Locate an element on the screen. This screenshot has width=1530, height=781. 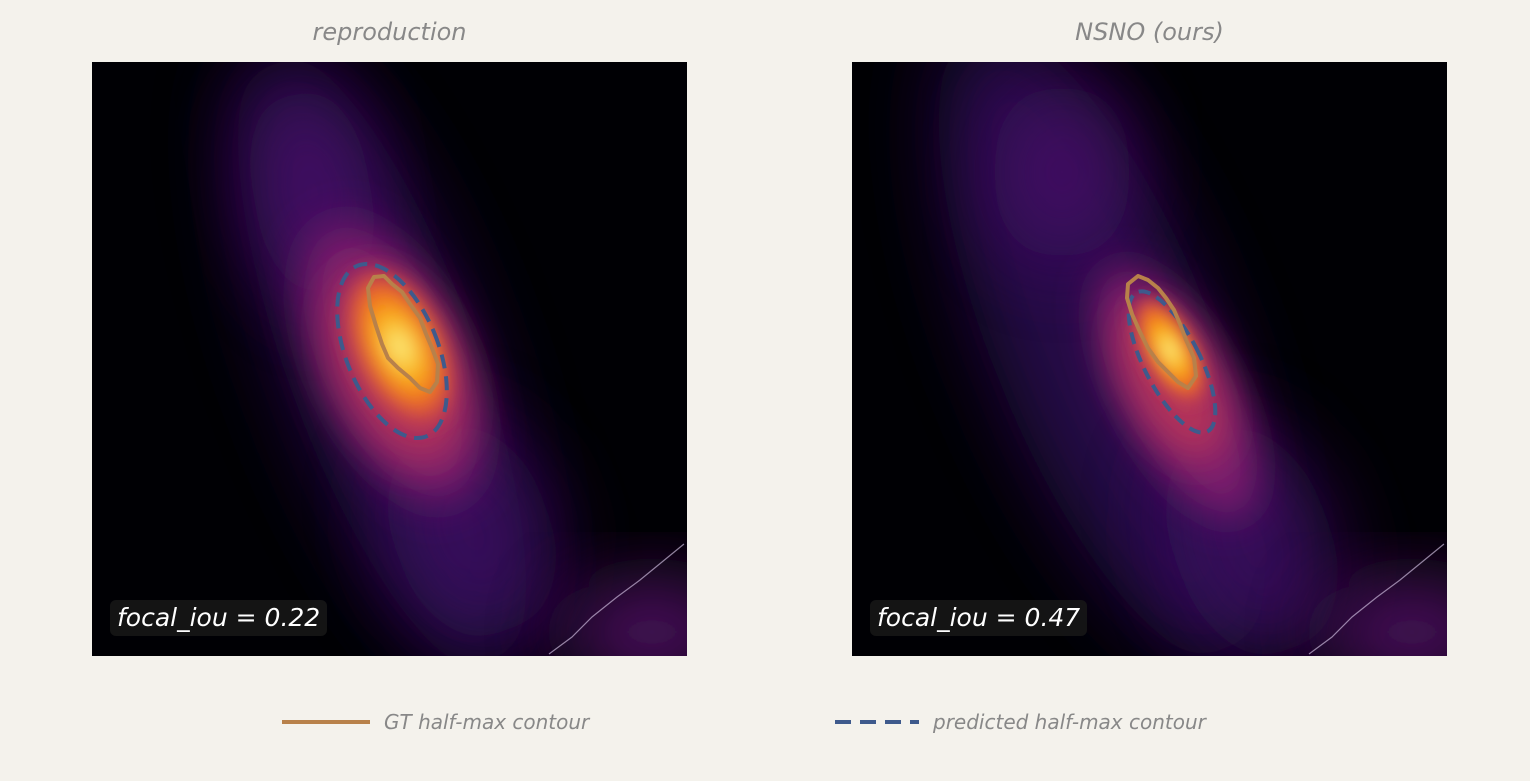
panel-title-nsno: NSNO (ours) is located at coordinates (1149, 32).